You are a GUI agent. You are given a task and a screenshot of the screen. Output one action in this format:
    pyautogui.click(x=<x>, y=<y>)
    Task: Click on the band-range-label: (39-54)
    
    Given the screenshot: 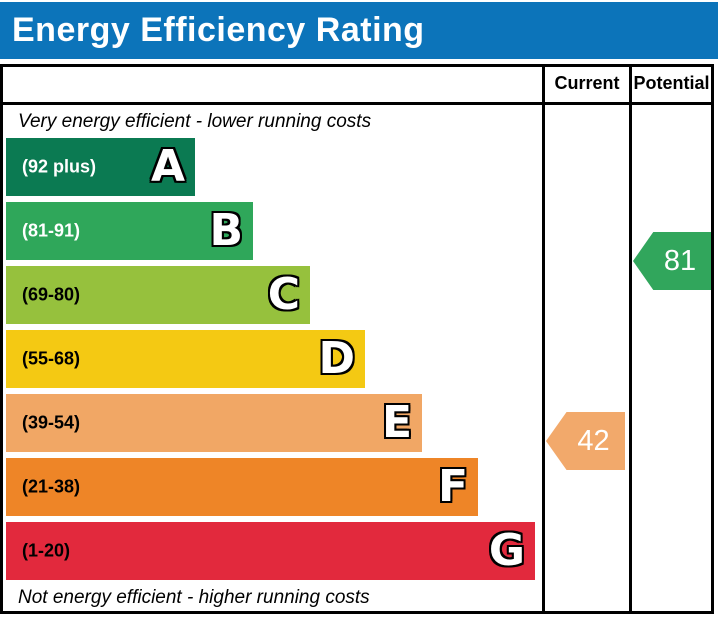 What is the action you would take?
    pyautogui.click(x=51, y=422)
    